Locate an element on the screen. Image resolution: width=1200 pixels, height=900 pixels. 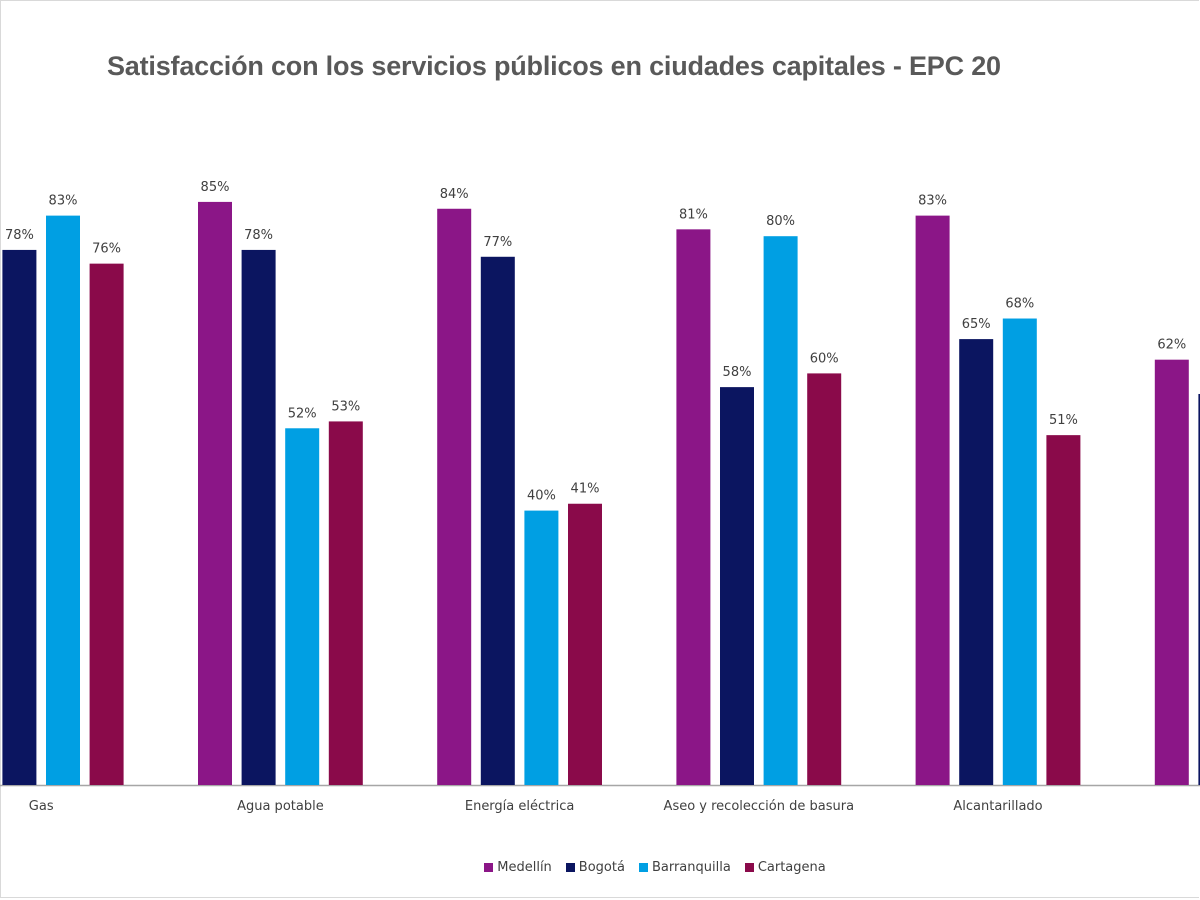
data-label: 68% is located at coordinates (1019, 304).